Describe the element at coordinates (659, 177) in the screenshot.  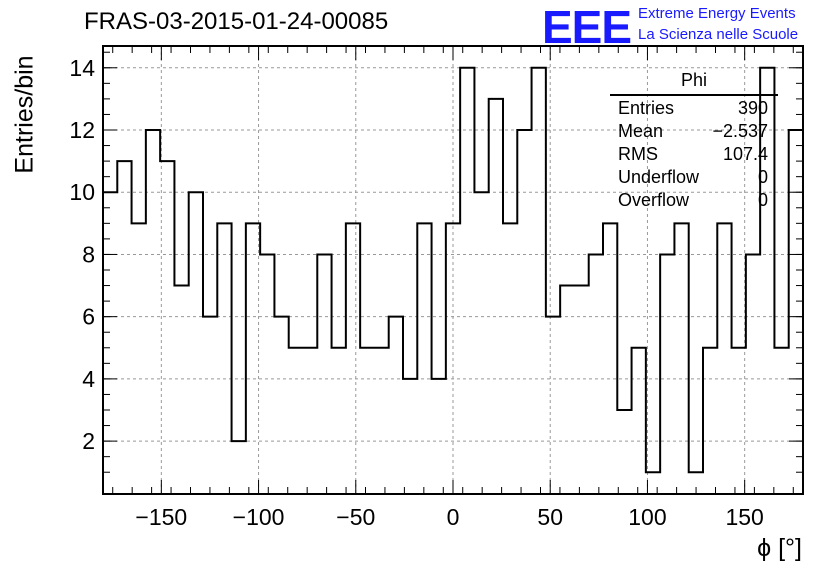
I see `stats-label: Underflow` at that location.